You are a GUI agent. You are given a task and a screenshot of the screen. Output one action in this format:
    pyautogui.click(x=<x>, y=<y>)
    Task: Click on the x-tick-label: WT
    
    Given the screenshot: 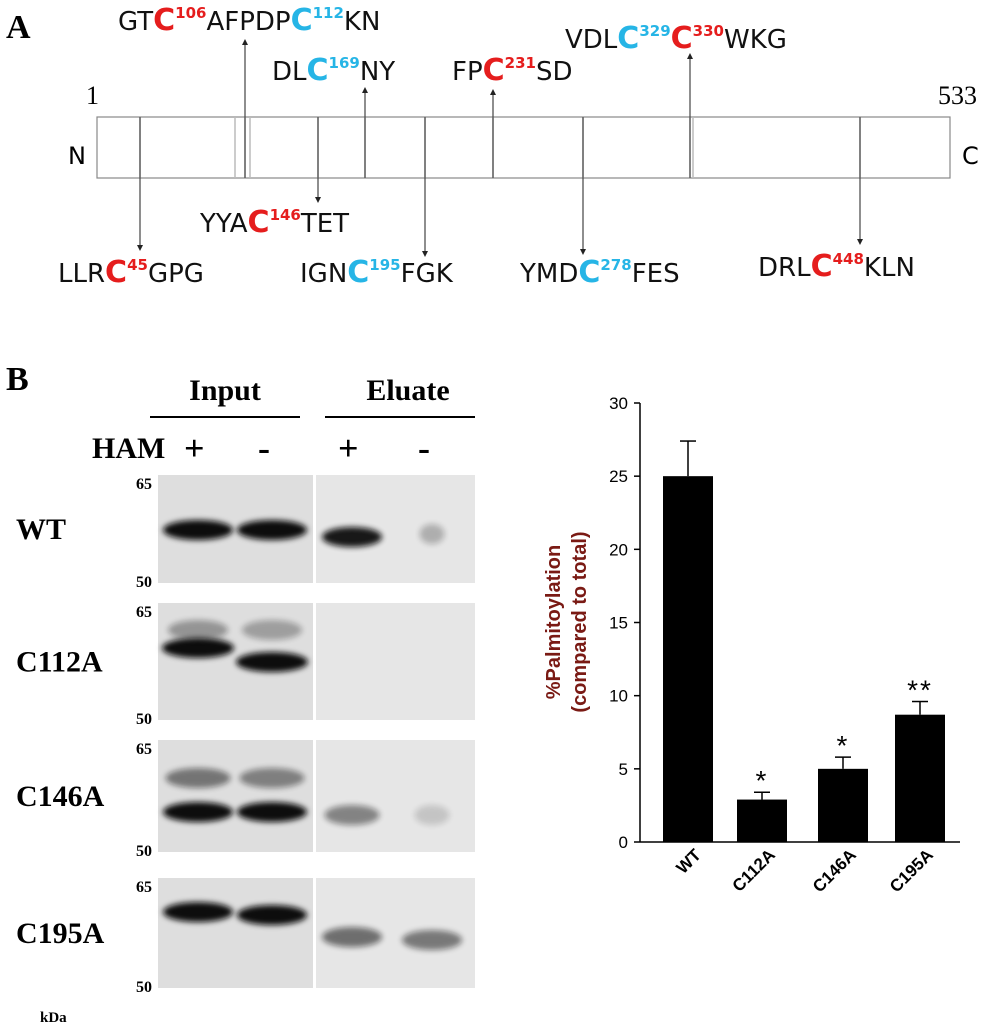 What is the action you would take?
    pyautogui.click(x=689, y=861)
    